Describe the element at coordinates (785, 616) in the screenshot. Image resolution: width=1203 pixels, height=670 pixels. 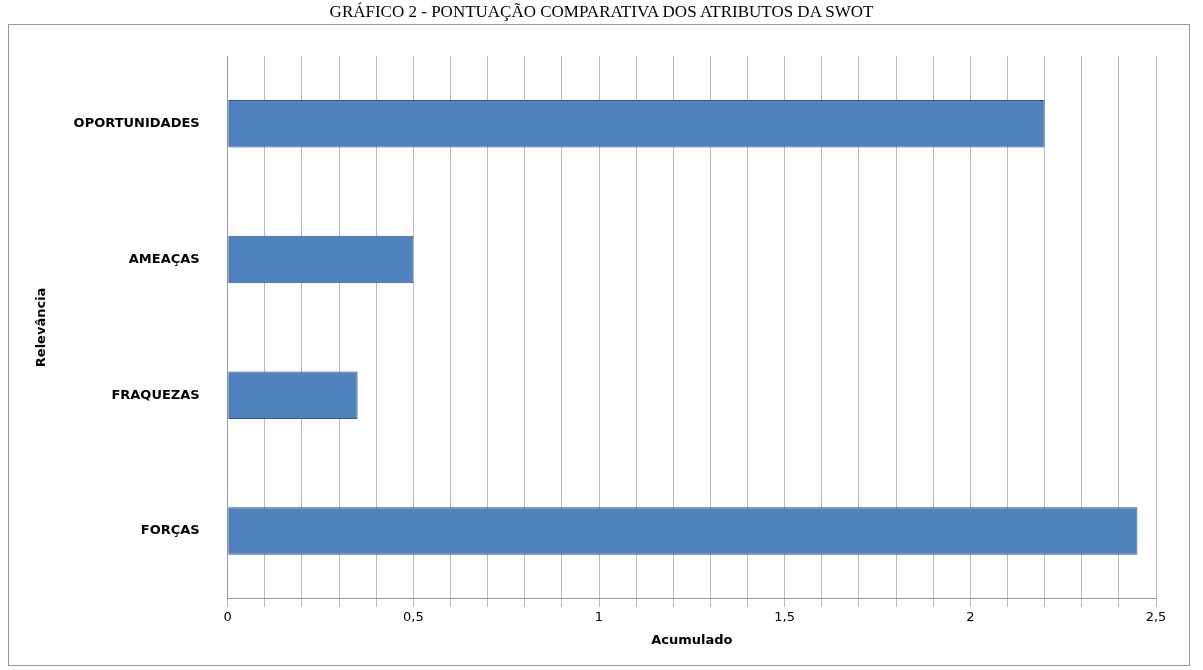
I see `x-tick-label: 1,5` at that location.